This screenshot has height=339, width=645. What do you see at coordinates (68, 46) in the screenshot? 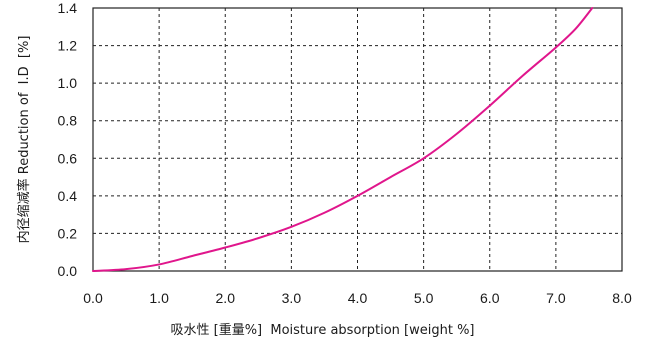
I see `y-tick-label: 1.2` at bounding box center [68, 46].